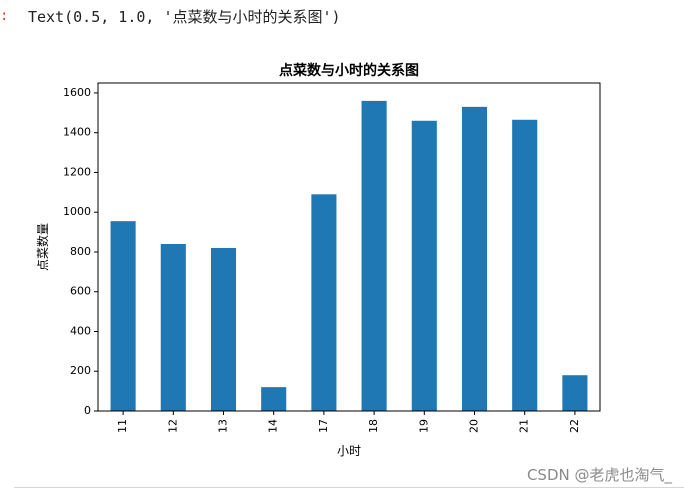  What do you see at coordinates (574, 426) in the screenshot?
I see `x-tick-label-22: 22` at bounding box center [574, 426].